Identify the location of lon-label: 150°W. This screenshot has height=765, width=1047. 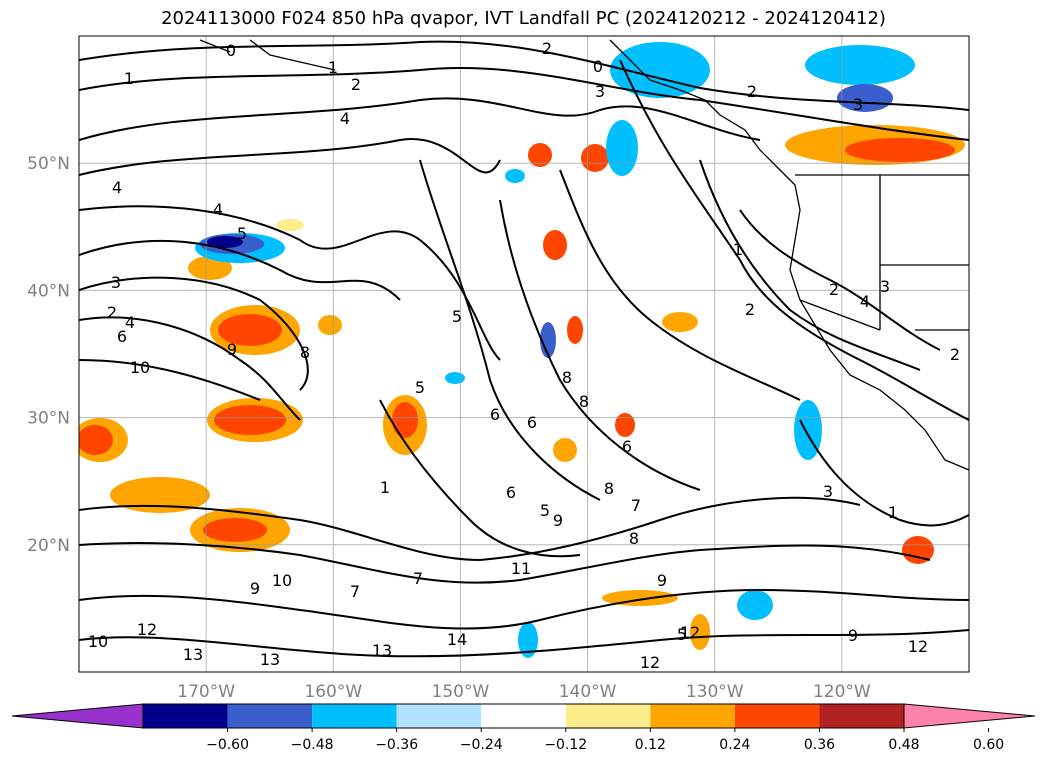
(461, 692).